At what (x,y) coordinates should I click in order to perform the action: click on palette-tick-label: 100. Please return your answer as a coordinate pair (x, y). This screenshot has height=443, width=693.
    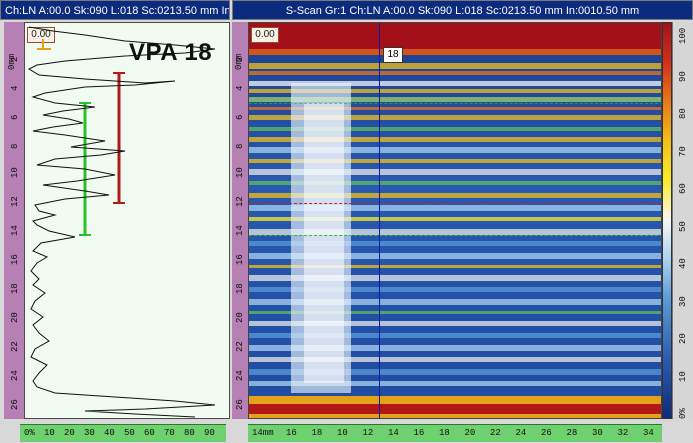
    Looking at the image, I should click on (683, 35).